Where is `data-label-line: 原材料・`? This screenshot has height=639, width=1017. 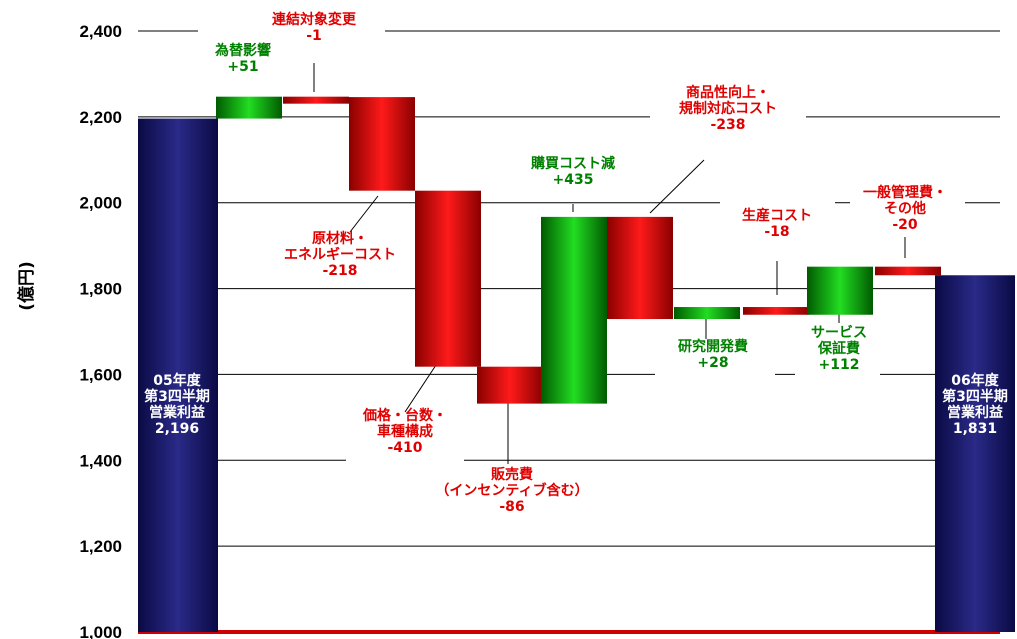 data-label-line: 原材料・ is located at coordinates (340, 238).